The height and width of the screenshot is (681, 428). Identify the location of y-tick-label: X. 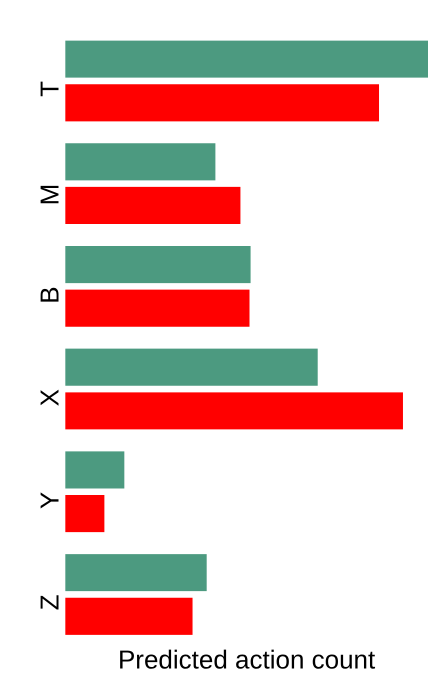
(49, 397).